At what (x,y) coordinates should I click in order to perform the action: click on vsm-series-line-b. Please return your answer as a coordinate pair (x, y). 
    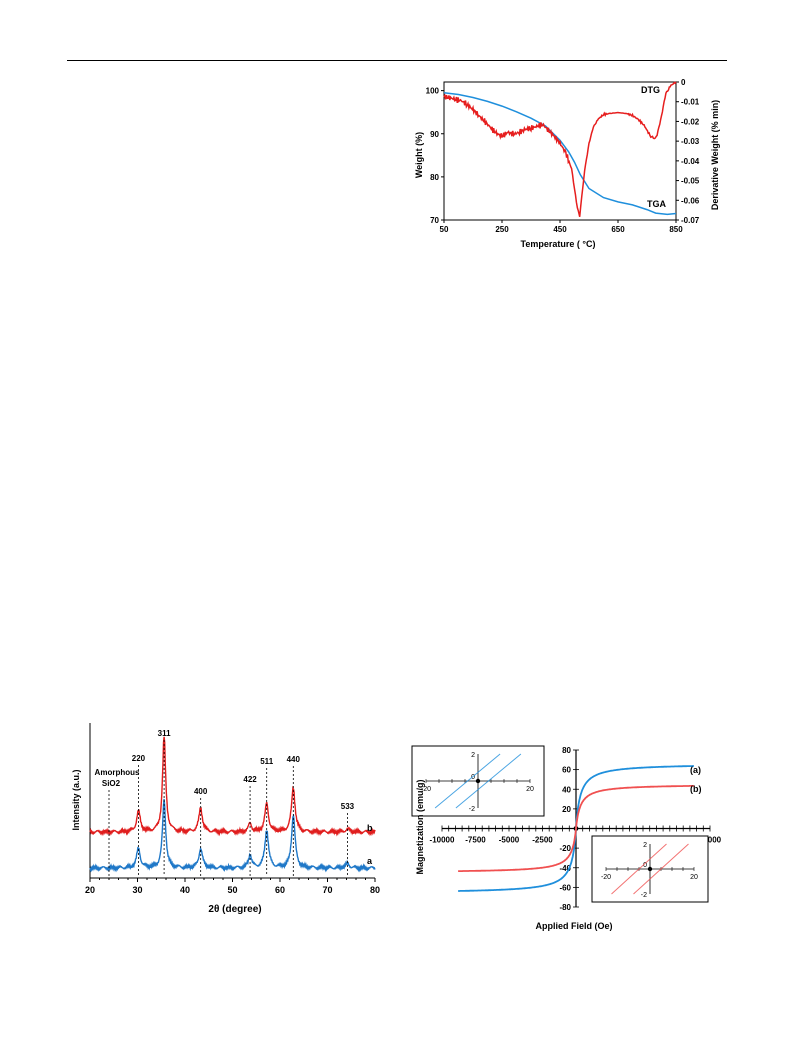
    Looking at the image, I should click on (576, 828).